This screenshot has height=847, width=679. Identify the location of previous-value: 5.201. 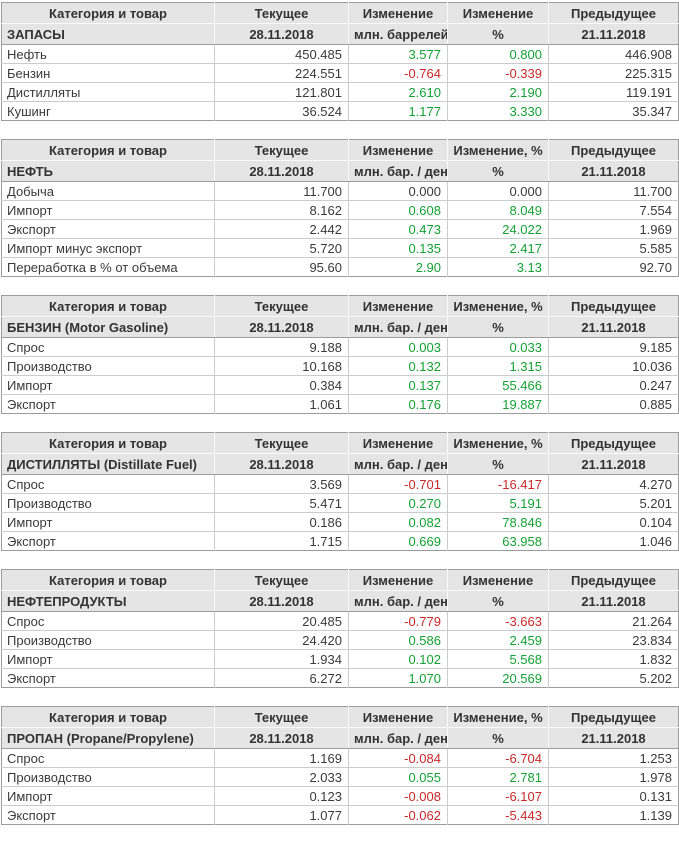
(613, 503).